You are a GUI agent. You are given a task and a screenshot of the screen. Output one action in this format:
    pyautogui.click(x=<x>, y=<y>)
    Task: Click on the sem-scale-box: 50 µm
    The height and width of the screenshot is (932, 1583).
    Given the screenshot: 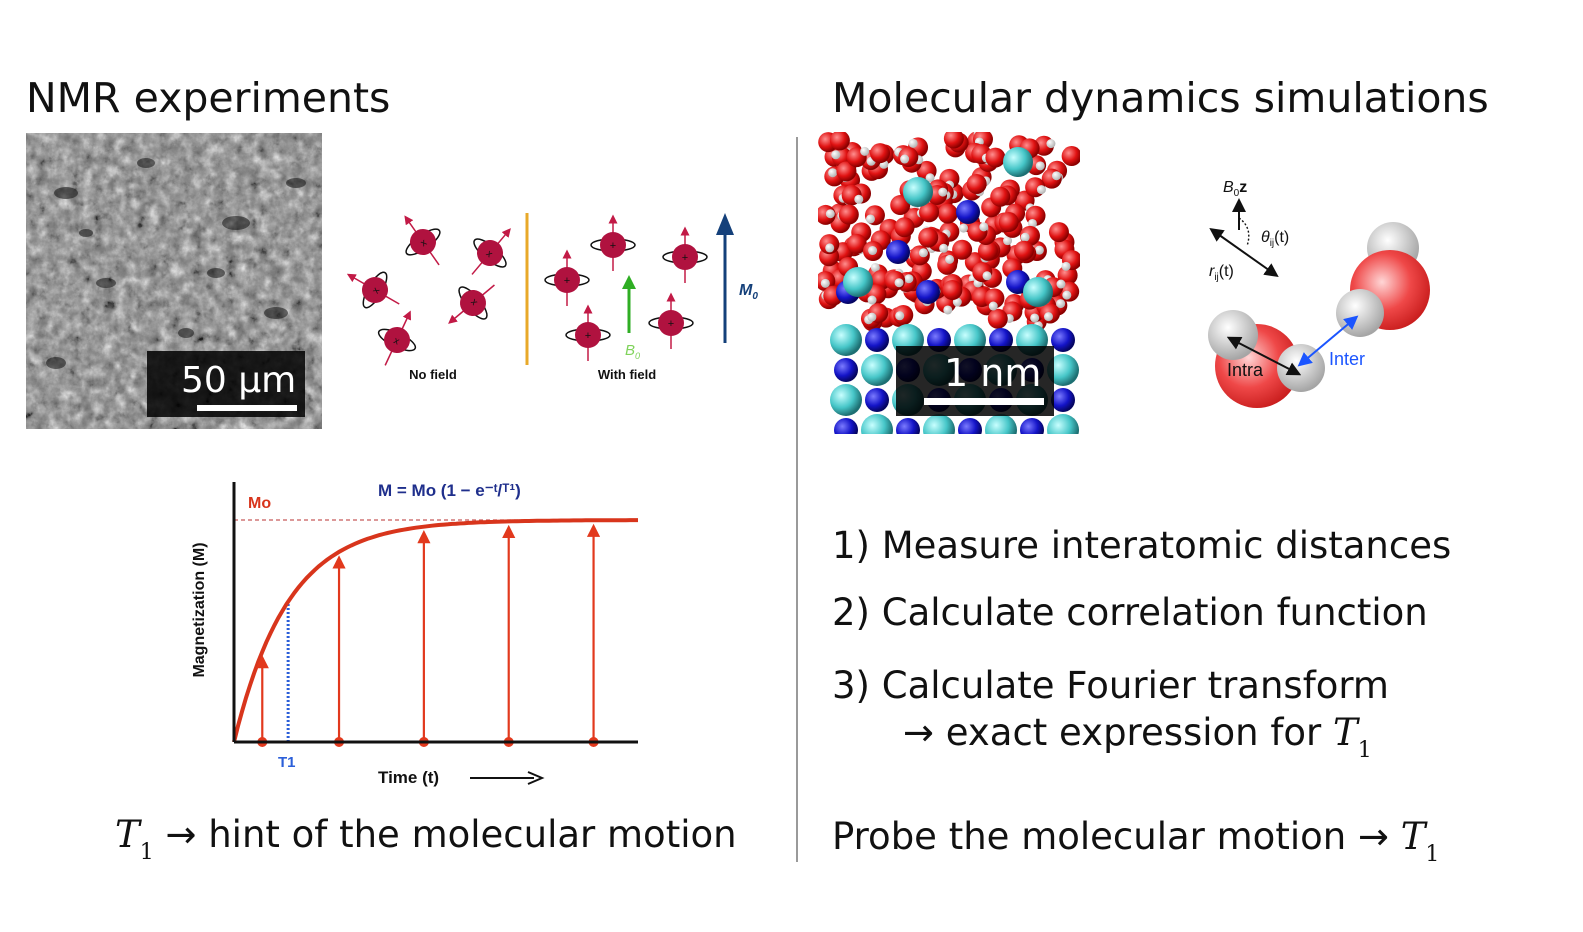 What is the action you would take?
    pyautogui.click(x=226, y=384)
    